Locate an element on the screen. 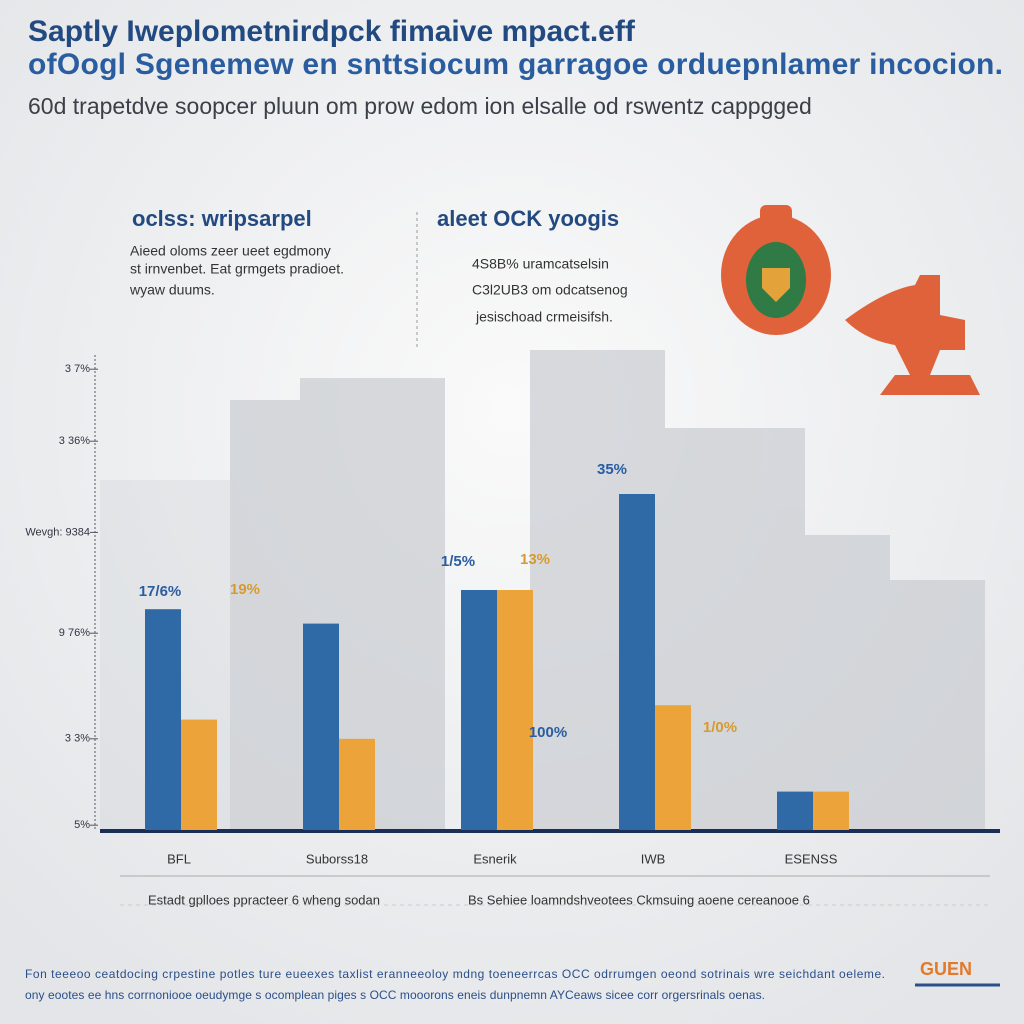 The image size is (1024, 1024). annotation: 35% is located at coordinates (612, 469).